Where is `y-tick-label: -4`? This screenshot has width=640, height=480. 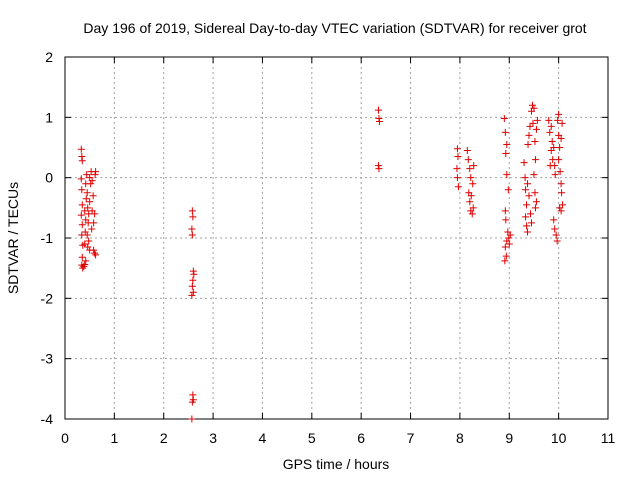
y-tick-label: -4 is located at coordinates (47, 419).